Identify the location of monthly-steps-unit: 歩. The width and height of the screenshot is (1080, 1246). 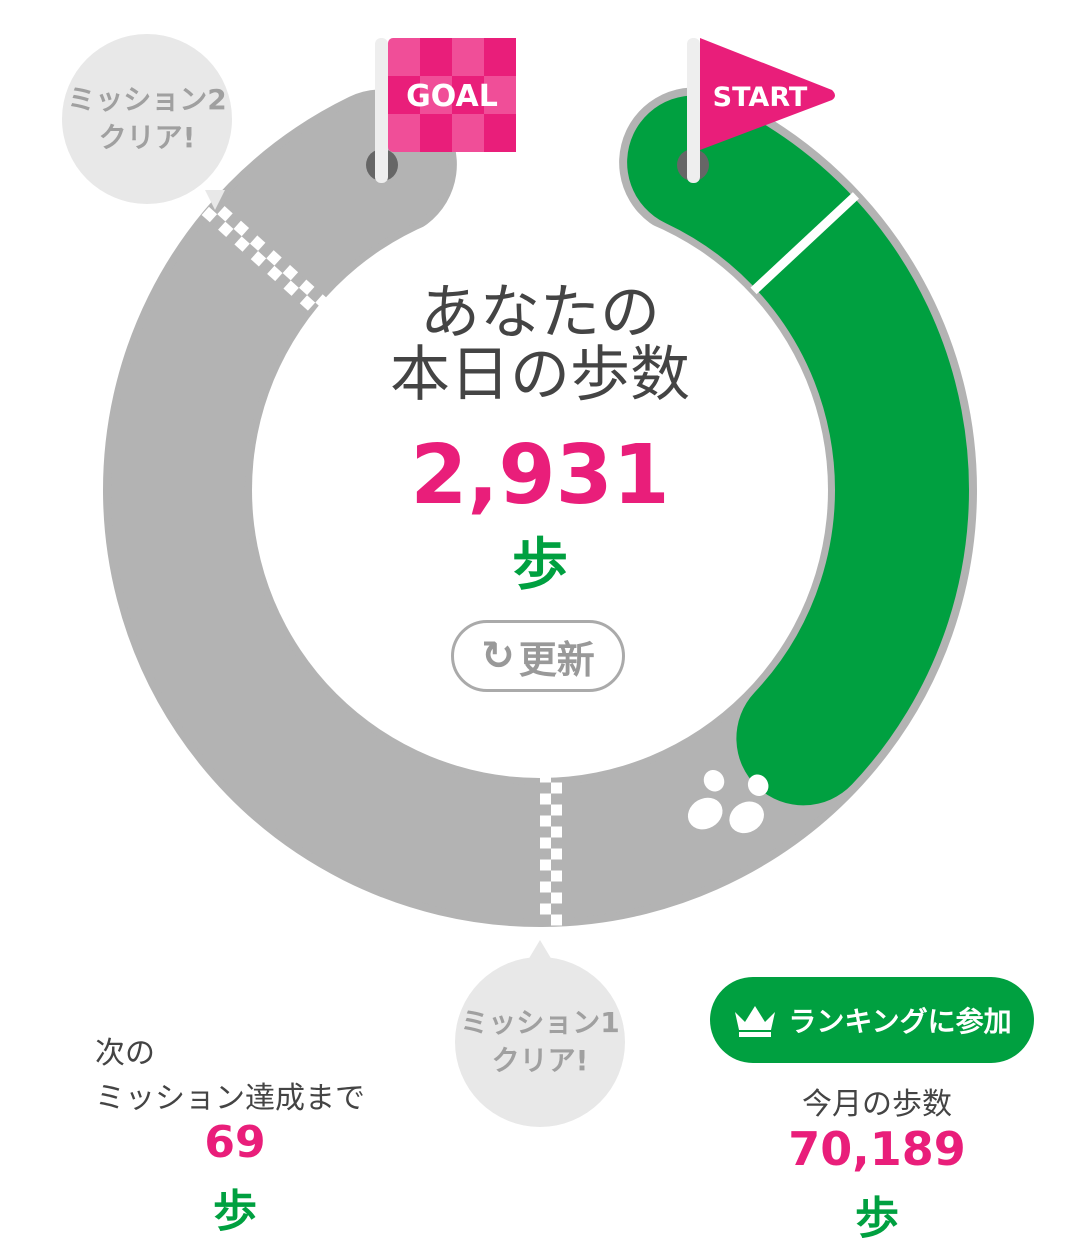
(877, 1218).